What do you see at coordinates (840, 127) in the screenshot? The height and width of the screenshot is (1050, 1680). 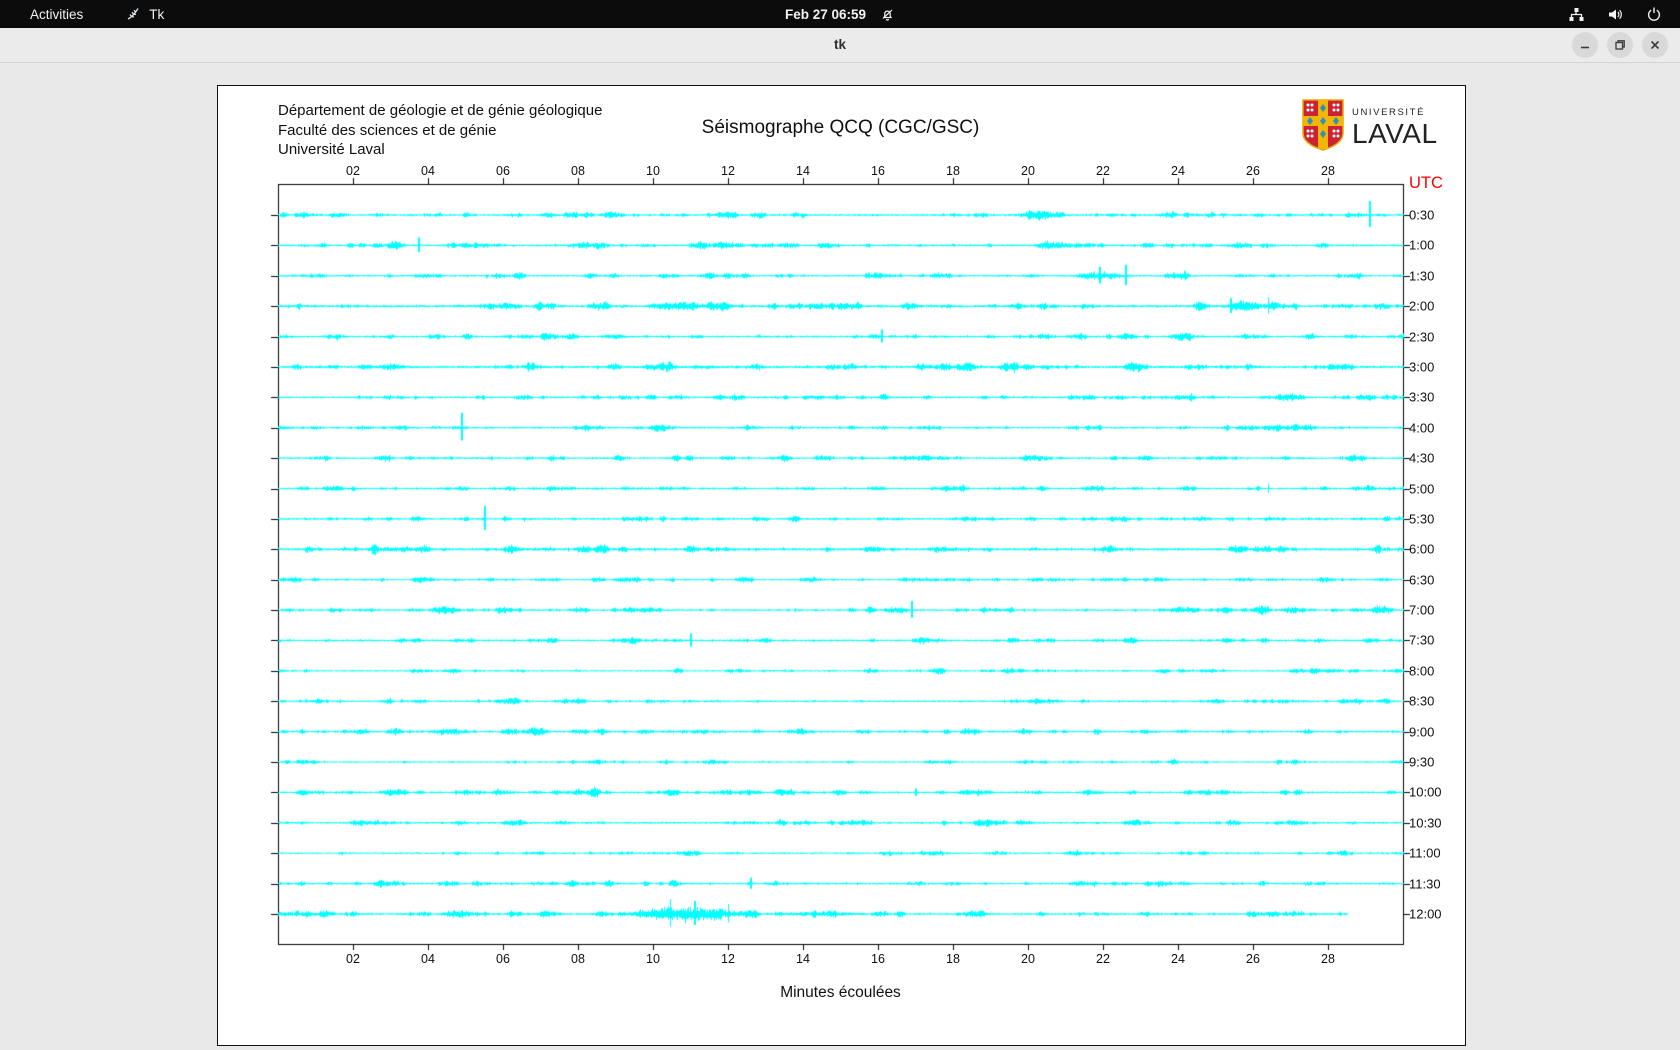 I see `chart-title: Séismographe QCQ (CGC/GSC)` at bounding box center [840, 127].